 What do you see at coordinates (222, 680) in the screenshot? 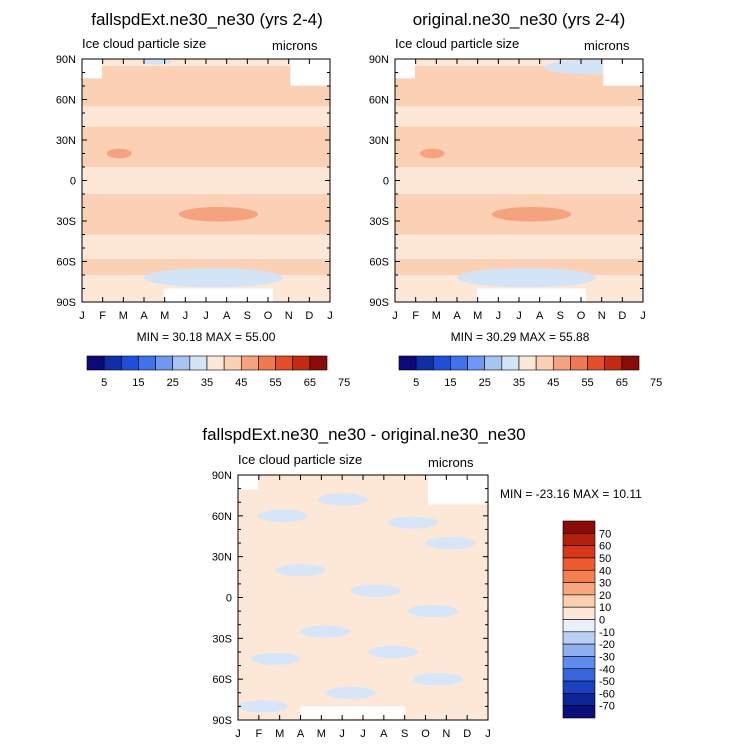
I see `y-tick-label: 60S` at bounding box center [222, 680].